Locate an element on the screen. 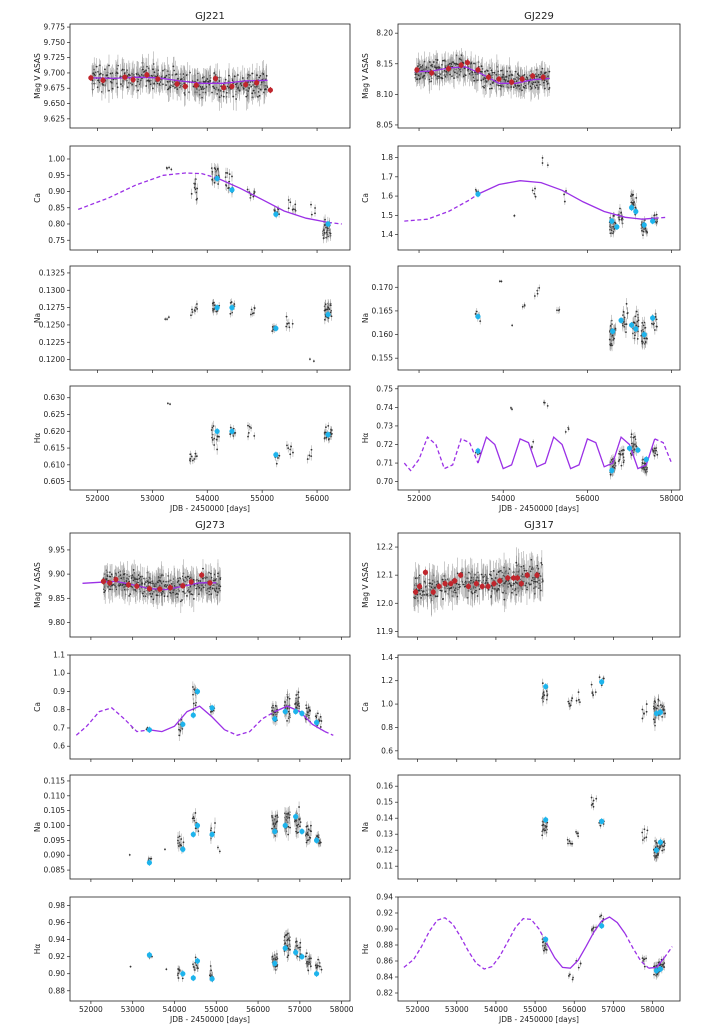 Image resolution: width=706 pixels, height=1029 pixels. y-tick-label: 8.05 is located at coordinates (384, 124).